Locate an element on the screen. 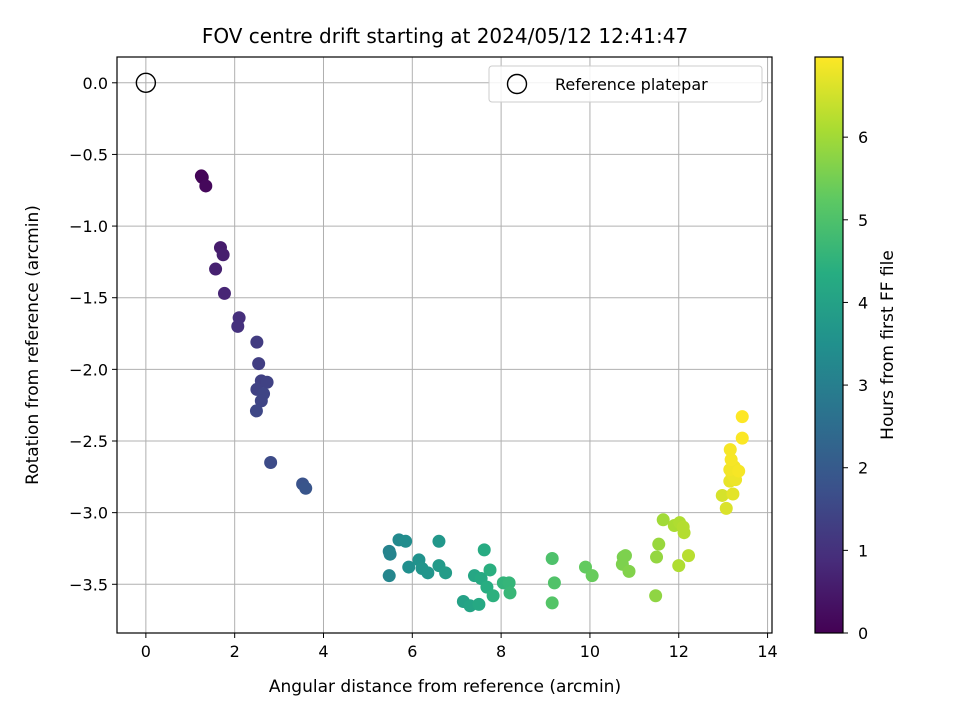  x-tick-label: 8 is located at coordinates (501, 651).